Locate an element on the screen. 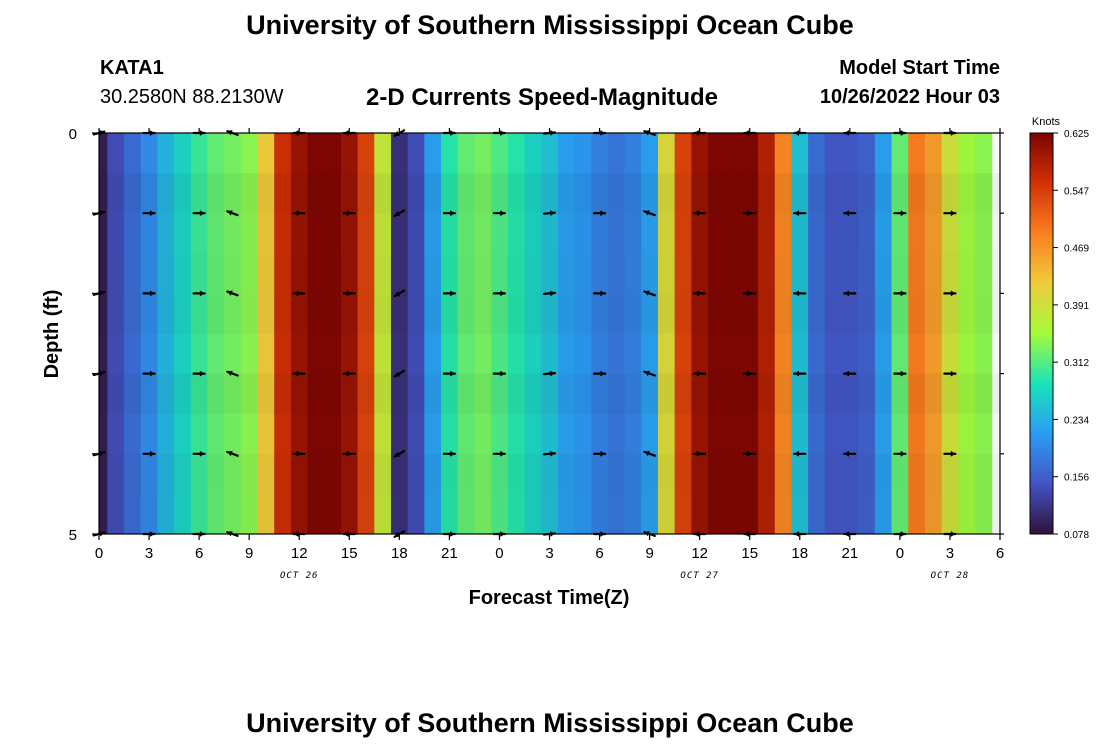 The height and width of the screenshot is (750, 1100). colorbar is located at coordinates (1041, 333).